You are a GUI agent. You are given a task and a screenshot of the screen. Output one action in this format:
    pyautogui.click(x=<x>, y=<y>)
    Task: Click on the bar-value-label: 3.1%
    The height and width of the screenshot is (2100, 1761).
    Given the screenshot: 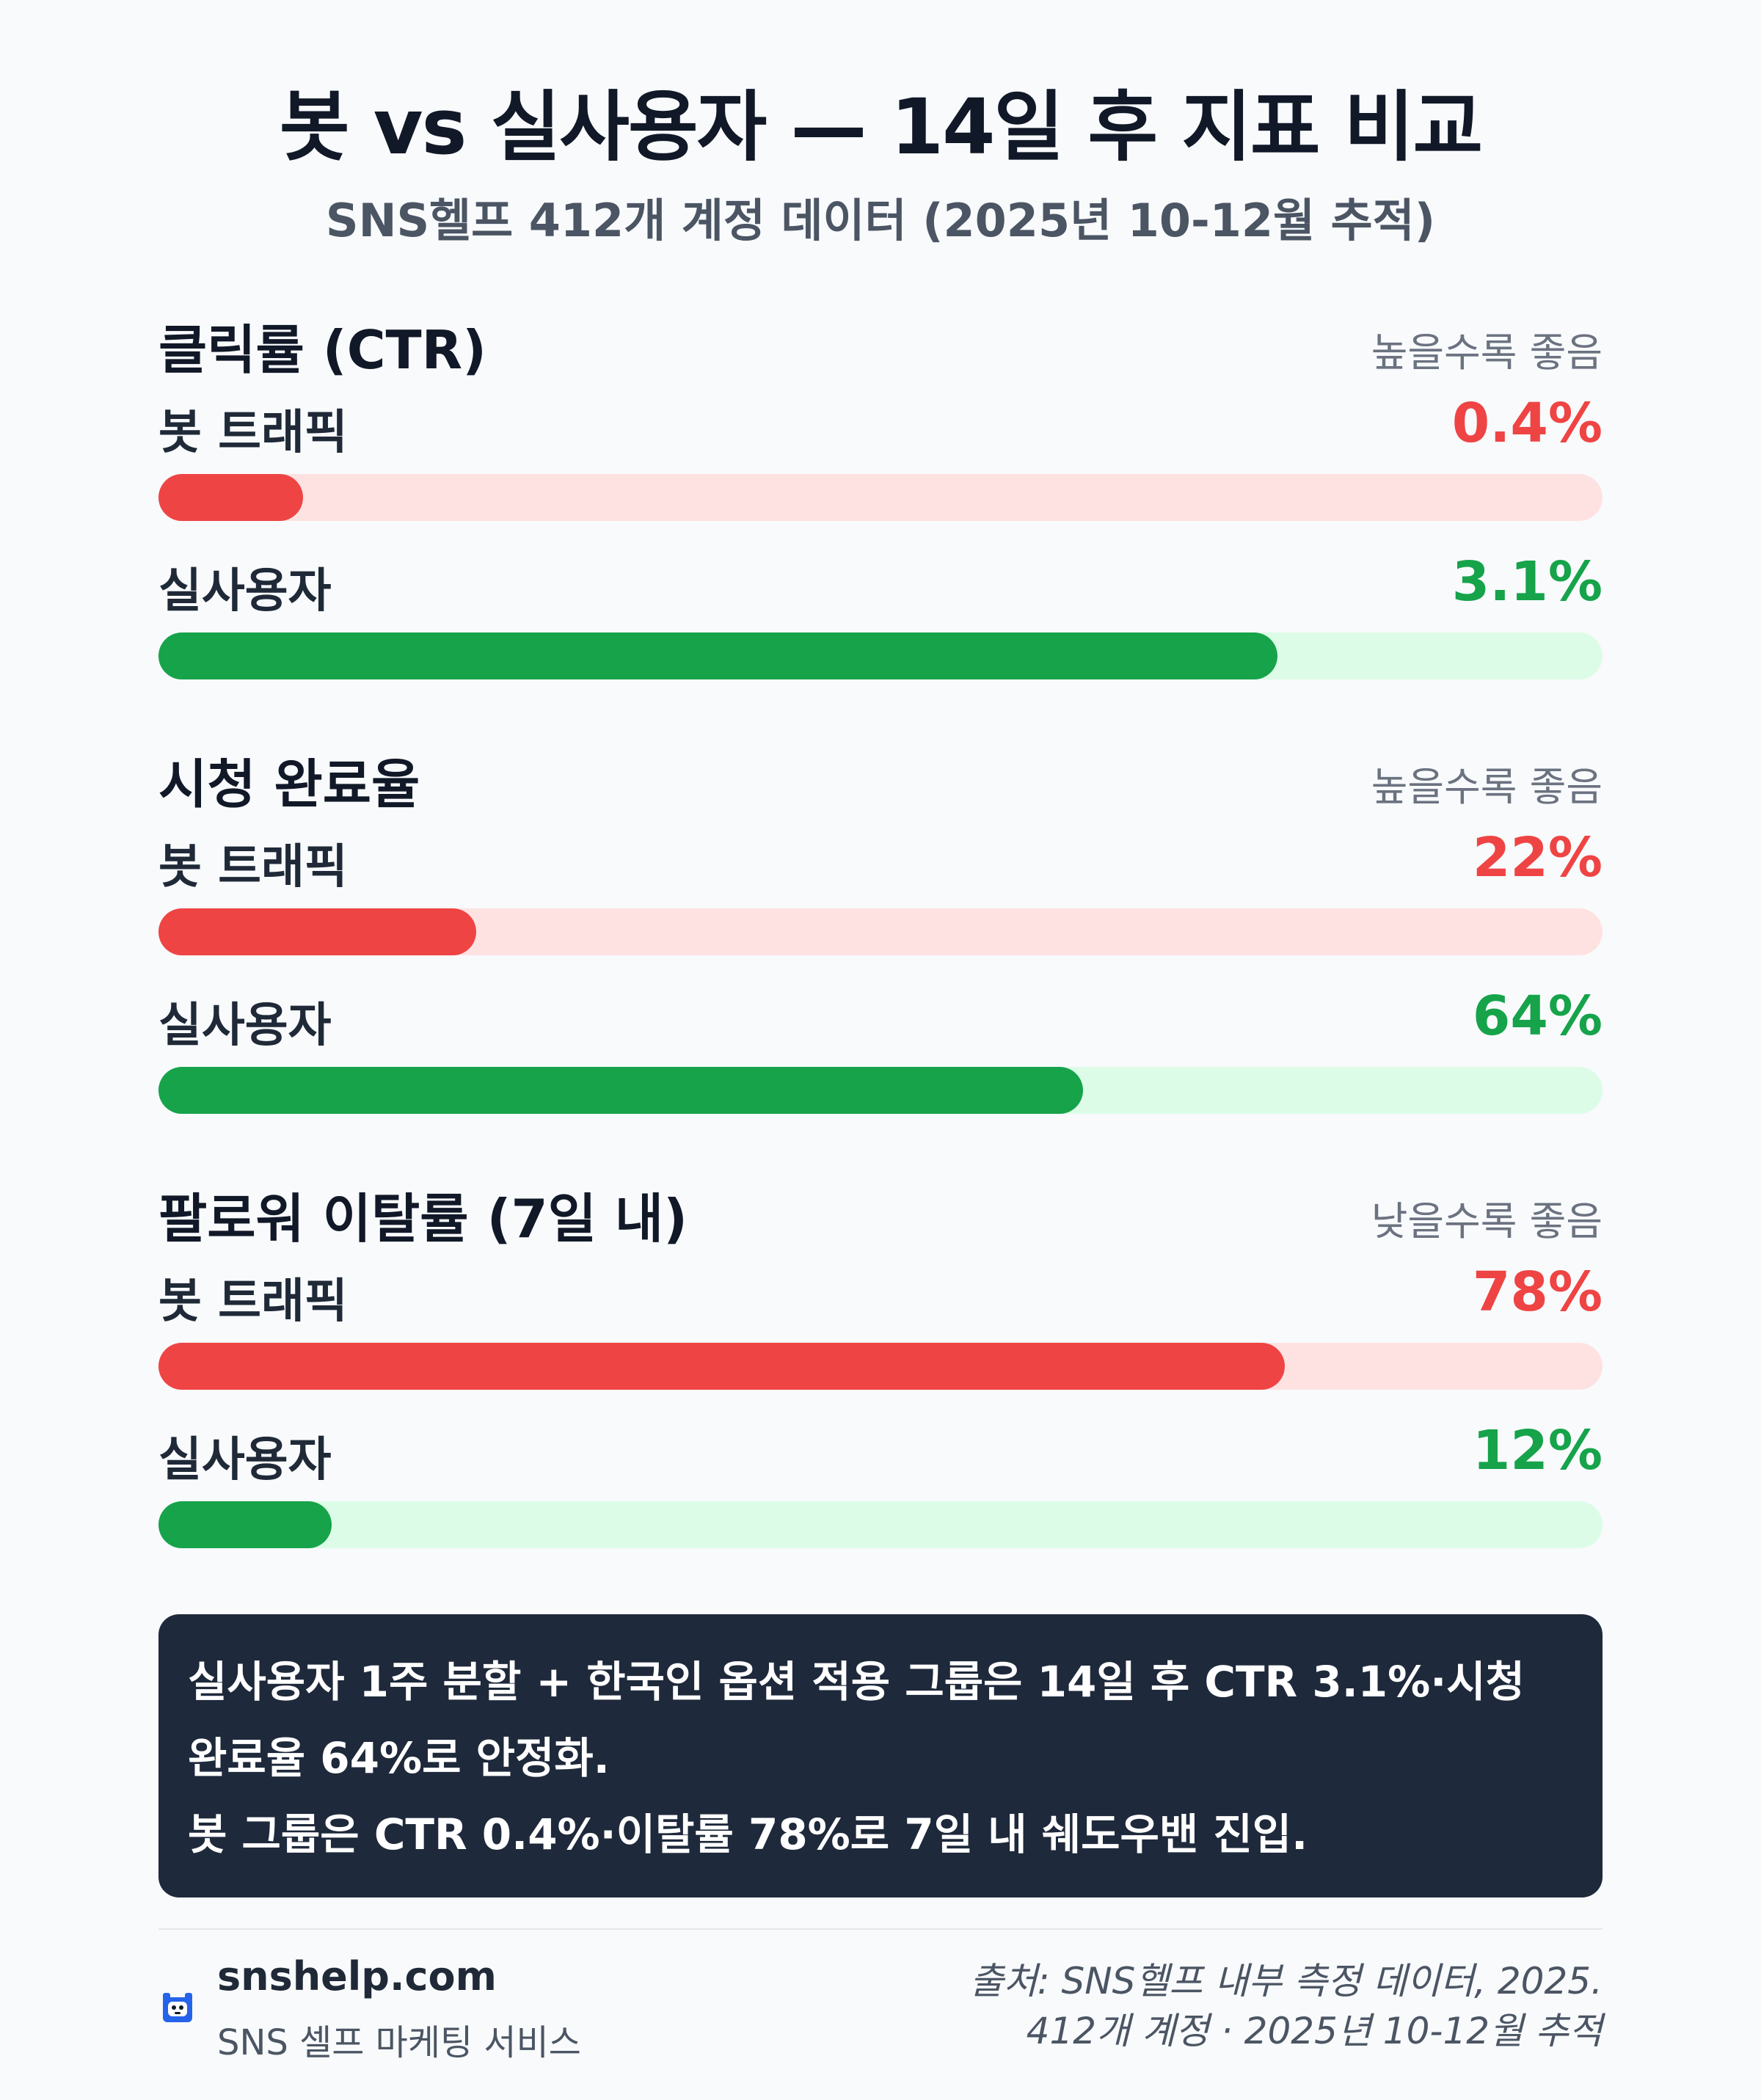 What is the action you would take?
    pyautogui.click(x=1527, y=581)
    